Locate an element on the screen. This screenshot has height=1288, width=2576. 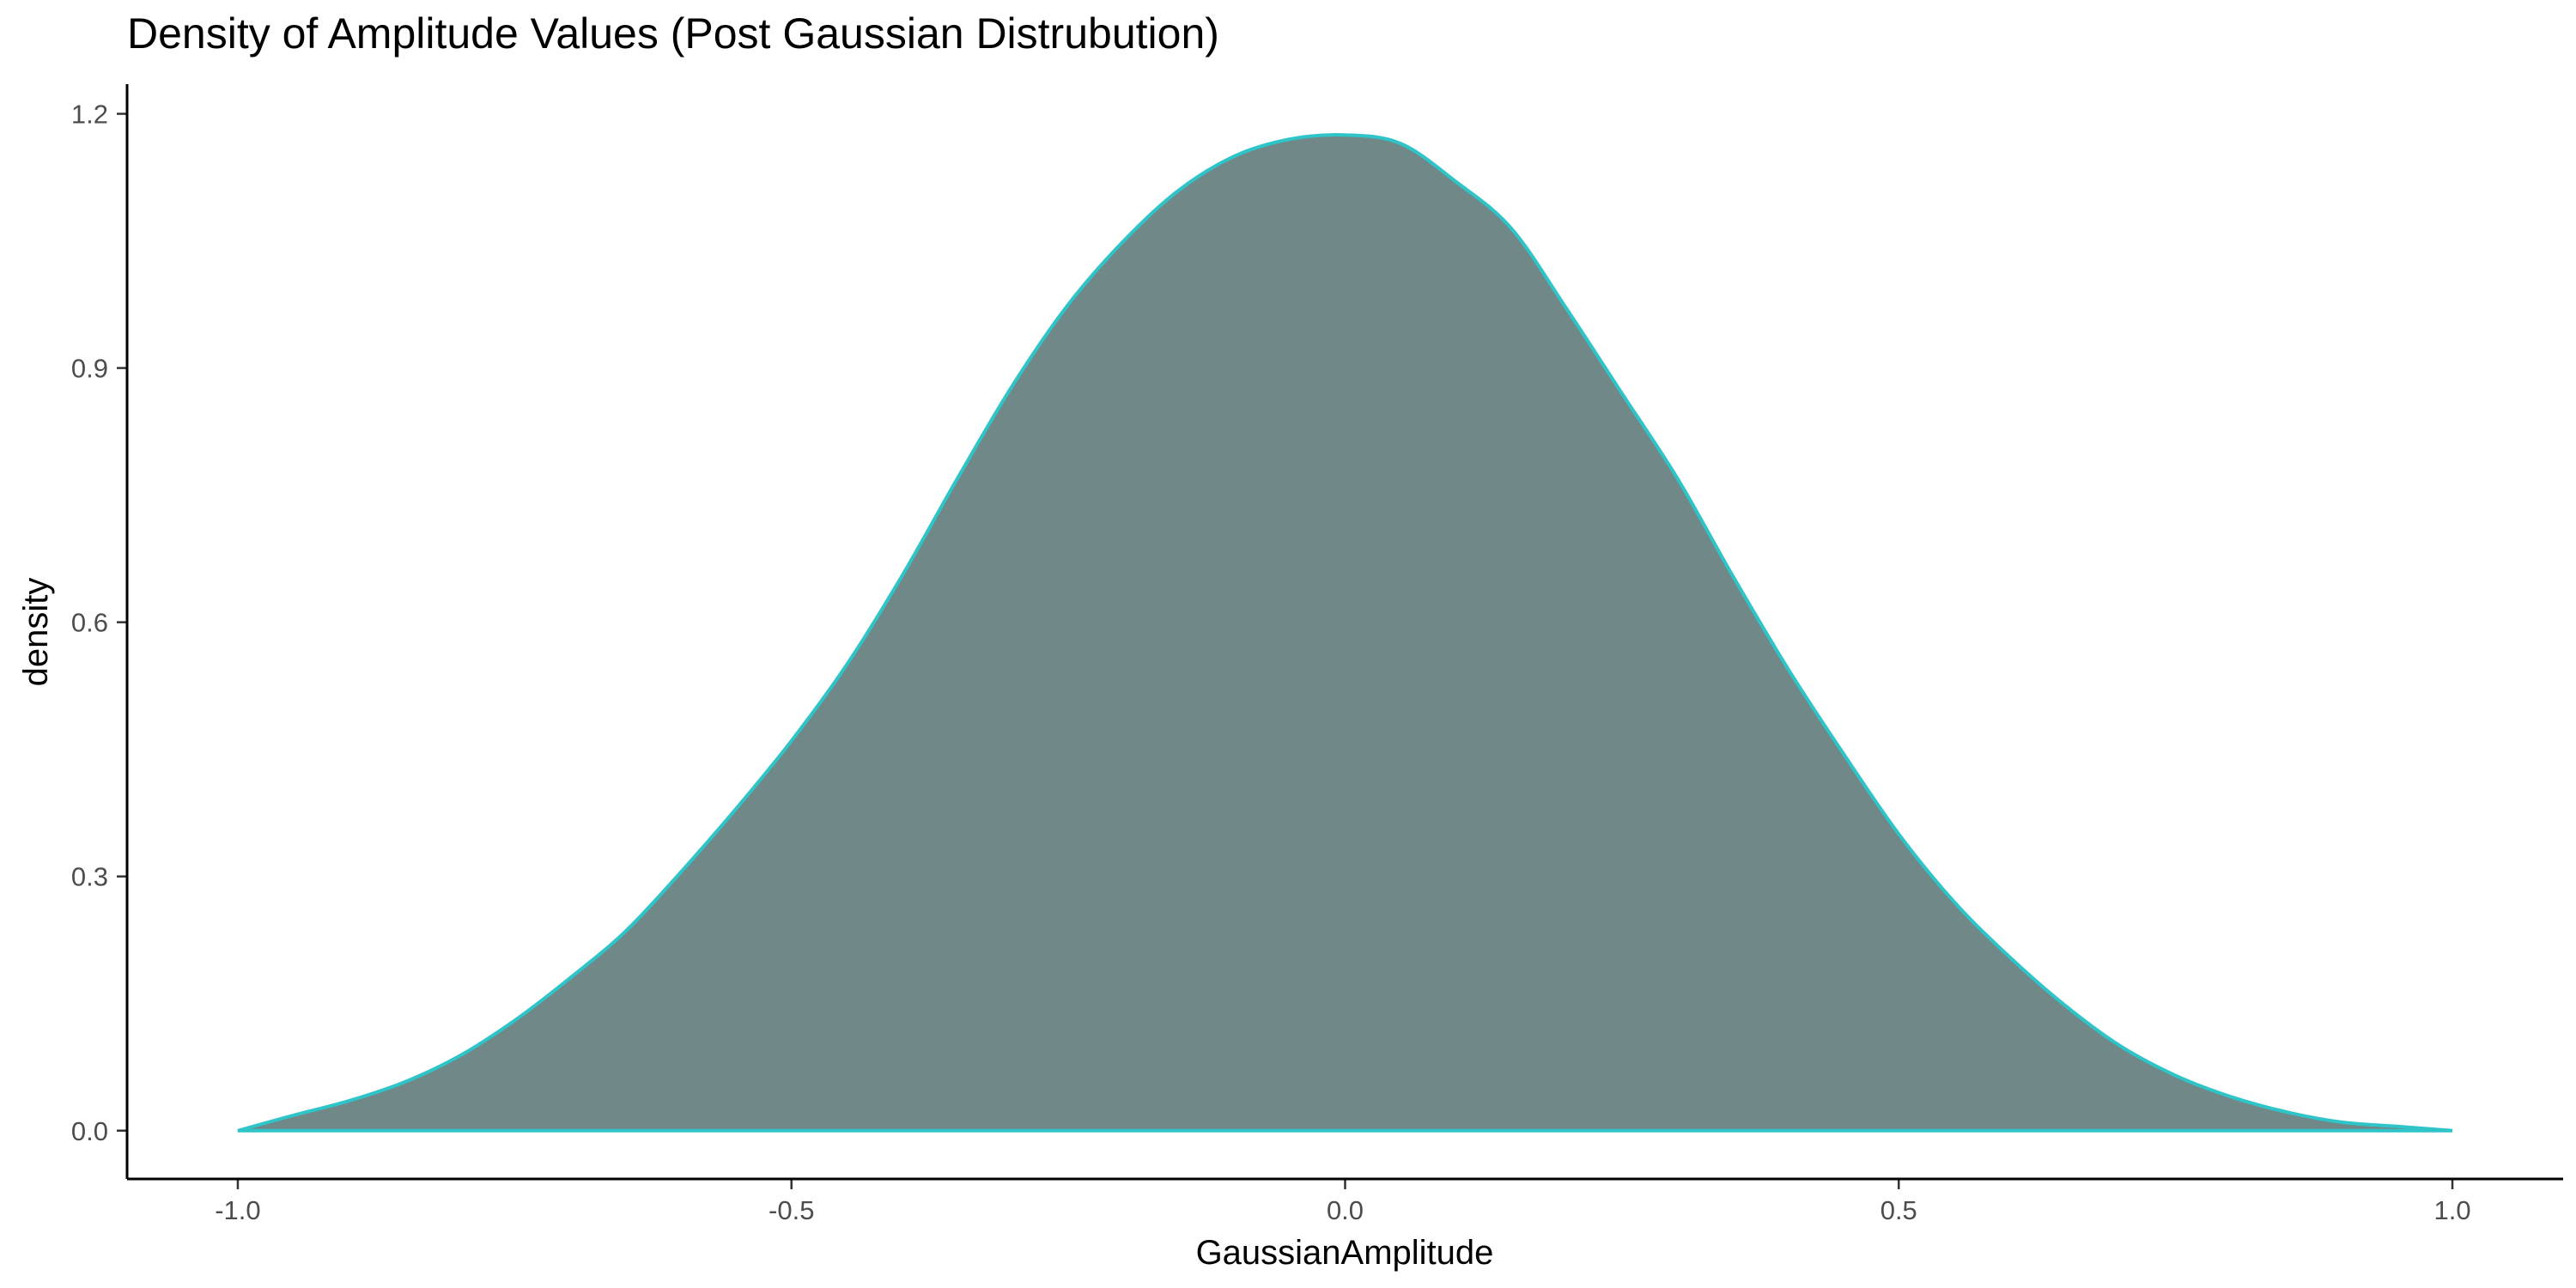
y-tick-label: 0.3 is located at coordinates (90, 877).